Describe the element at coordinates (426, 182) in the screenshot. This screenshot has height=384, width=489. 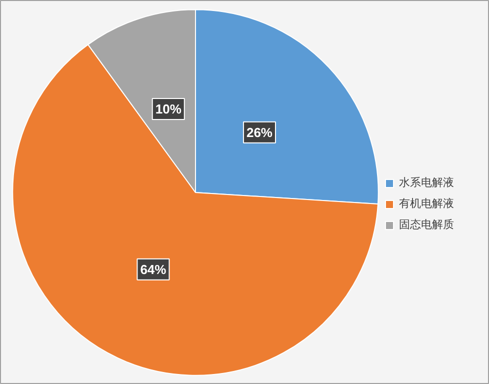
I see `legend-label: 水系电解液` at that location.